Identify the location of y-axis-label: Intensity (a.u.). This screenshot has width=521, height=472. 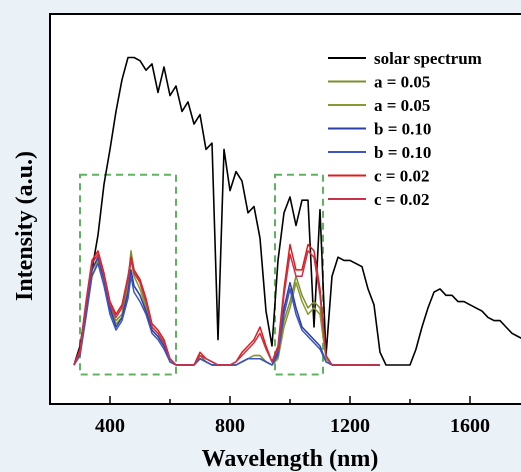
(25, 226).